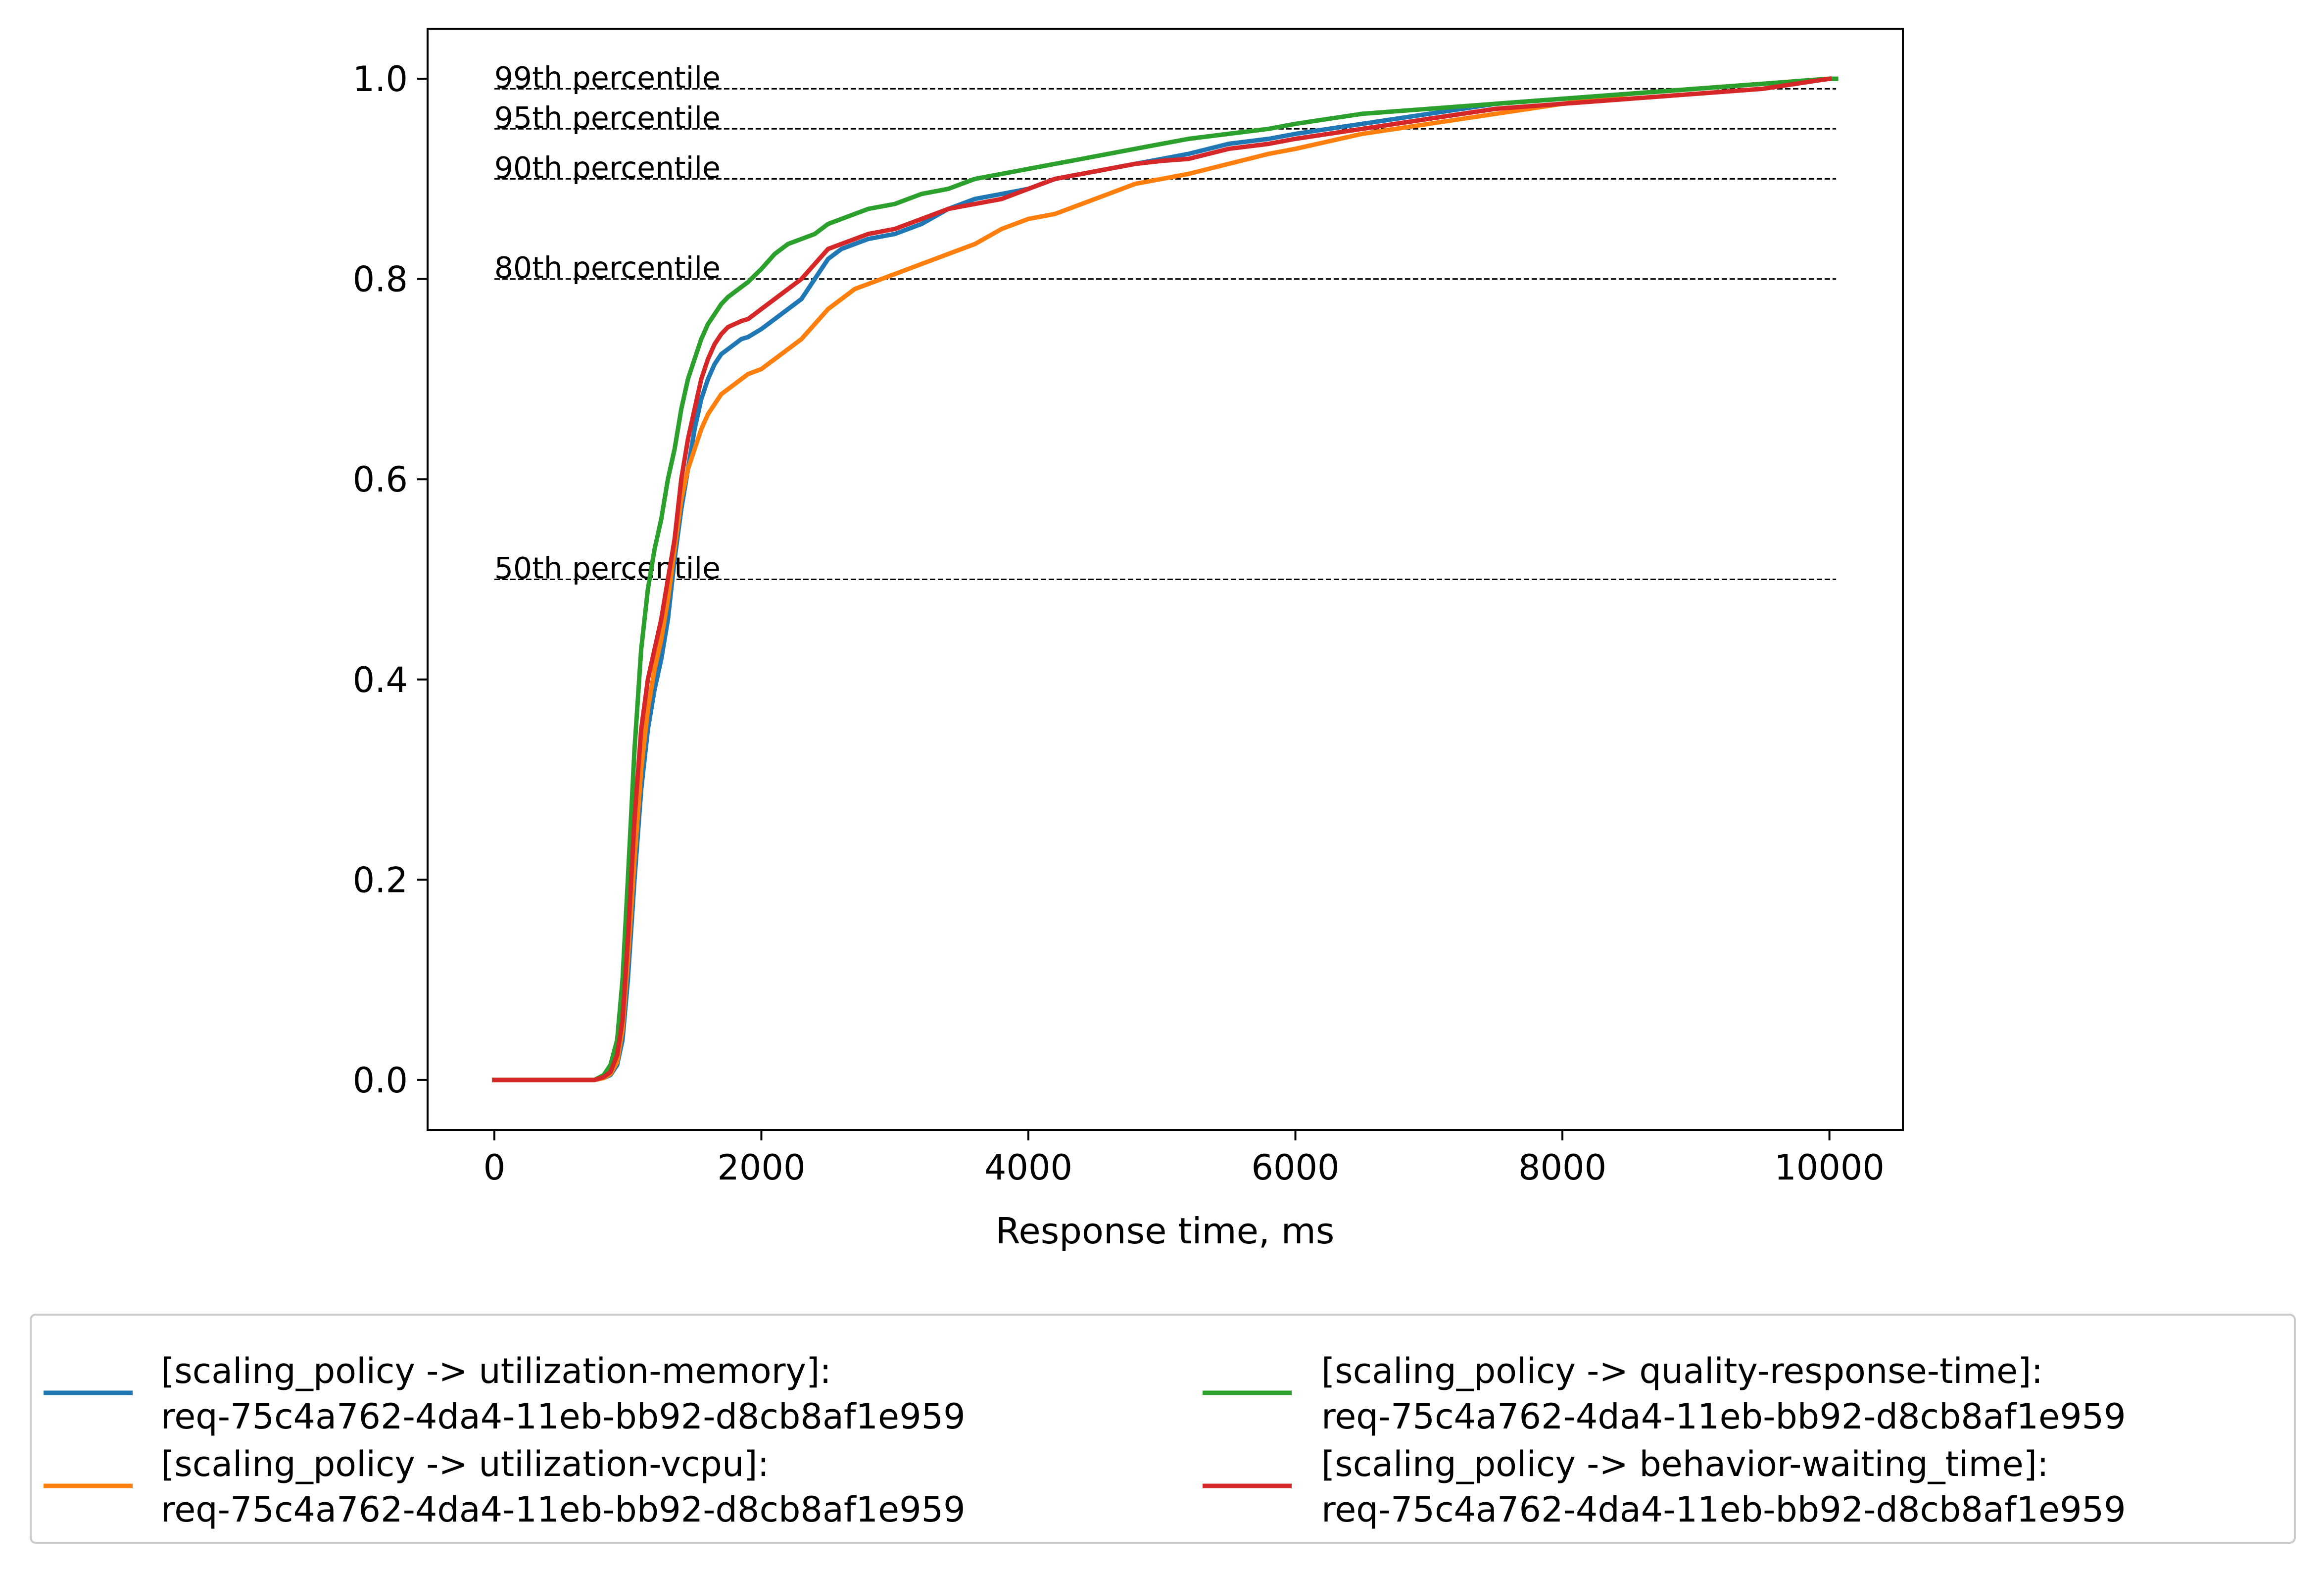  What do you see at coordinates (380, 479) in the screenshot?
I see `y-tick-label: 0.6` at bounding box center [380, 479].